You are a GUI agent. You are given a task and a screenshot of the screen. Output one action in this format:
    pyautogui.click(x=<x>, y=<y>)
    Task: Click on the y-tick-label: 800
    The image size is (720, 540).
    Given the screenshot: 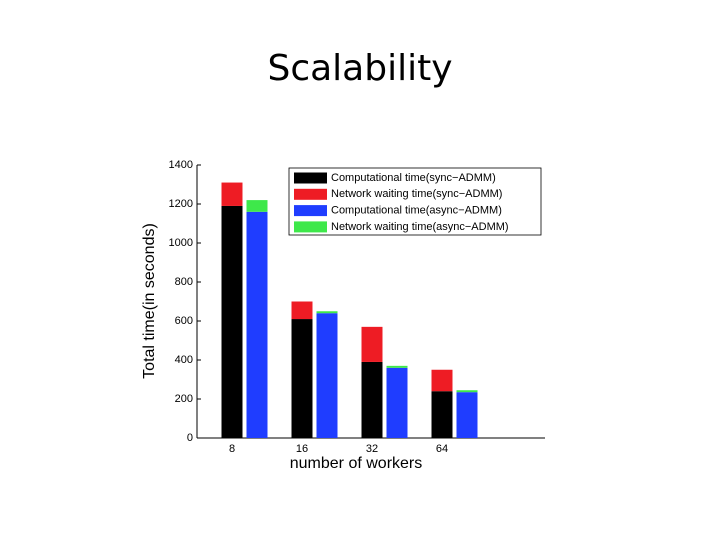 What is the action you would take?
    pyautogui.click(x=184, y=282)
    